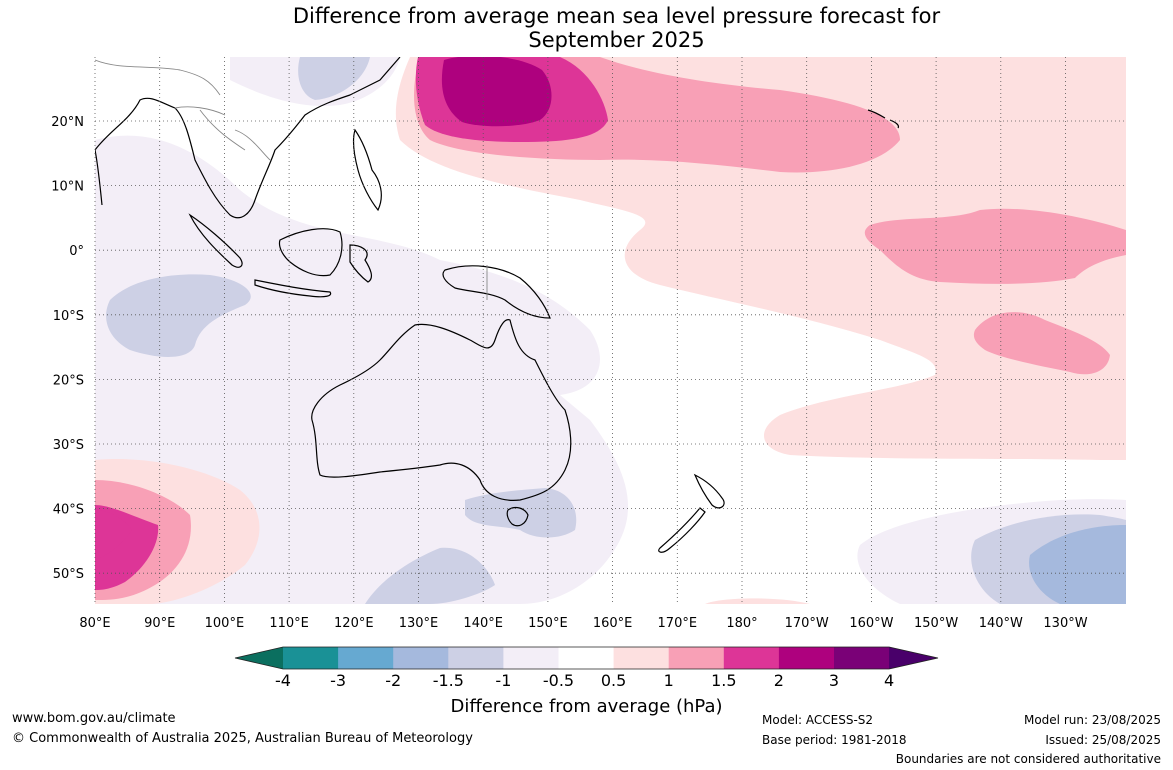  What do you see at coordinates (1092, 720) in the screenshot?
I see `model-run-text: Model run: 23/08/2025` at bounding box center [1092, 720].